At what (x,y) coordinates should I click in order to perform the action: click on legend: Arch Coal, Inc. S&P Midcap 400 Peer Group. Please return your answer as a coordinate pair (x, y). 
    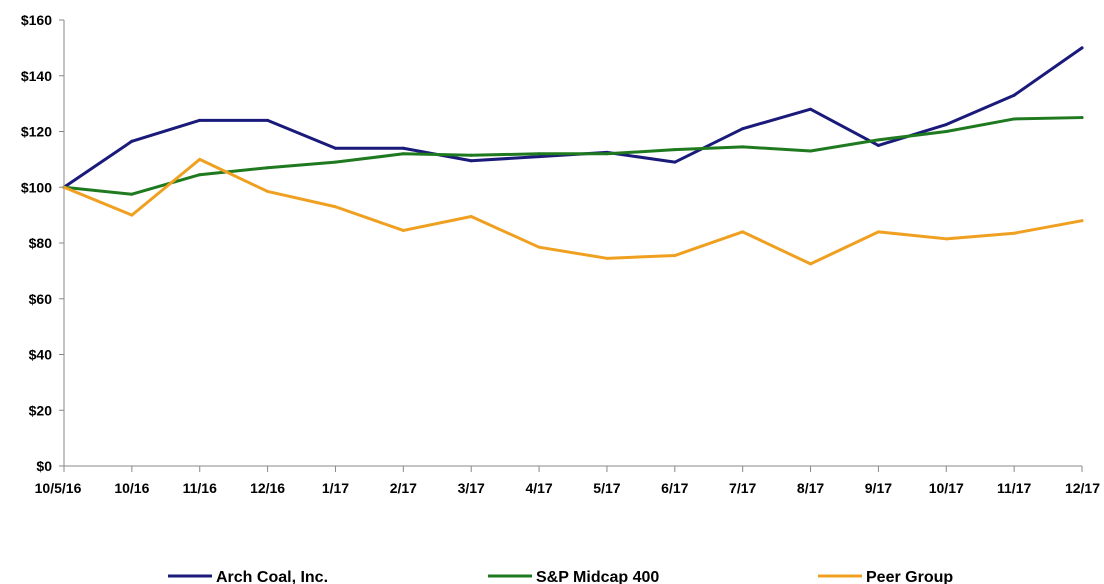
    Looking at the image, I should click on (560, 576).